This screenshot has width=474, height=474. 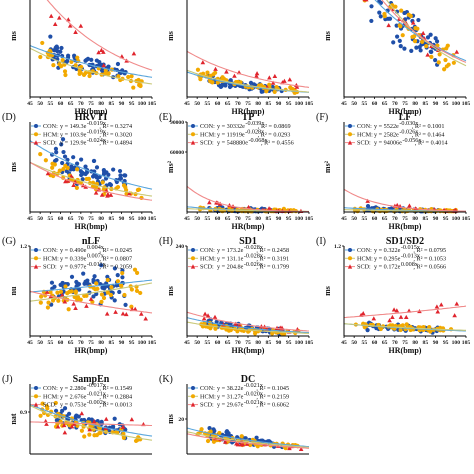 I want to click on y-axis-label: ms², so click(x=170, y=166).